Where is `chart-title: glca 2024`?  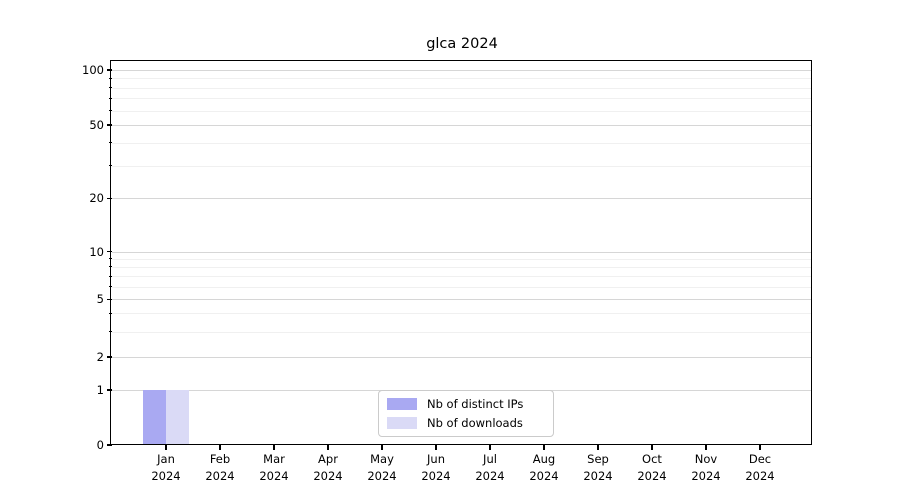 chart-title: glca 2024 is located at coordinates (462, 44).